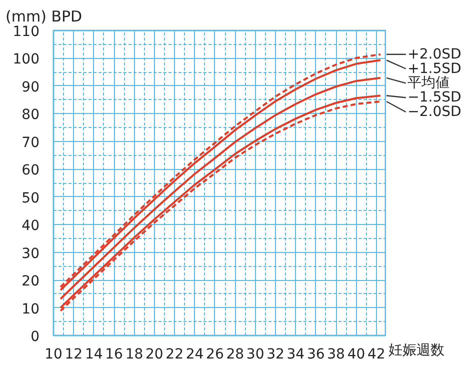  Describe the element at coordinates (134, 354) in the screenshot. I see `x-tick-label: 18` at that location.